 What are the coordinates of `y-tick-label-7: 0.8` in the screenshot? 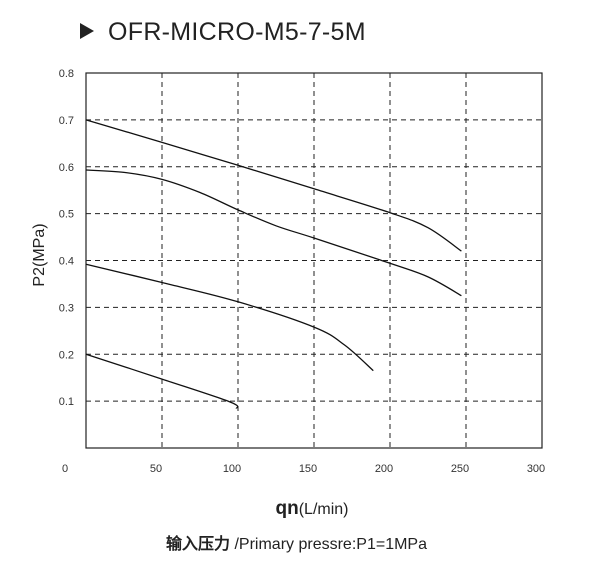 It's located at (66, 74).